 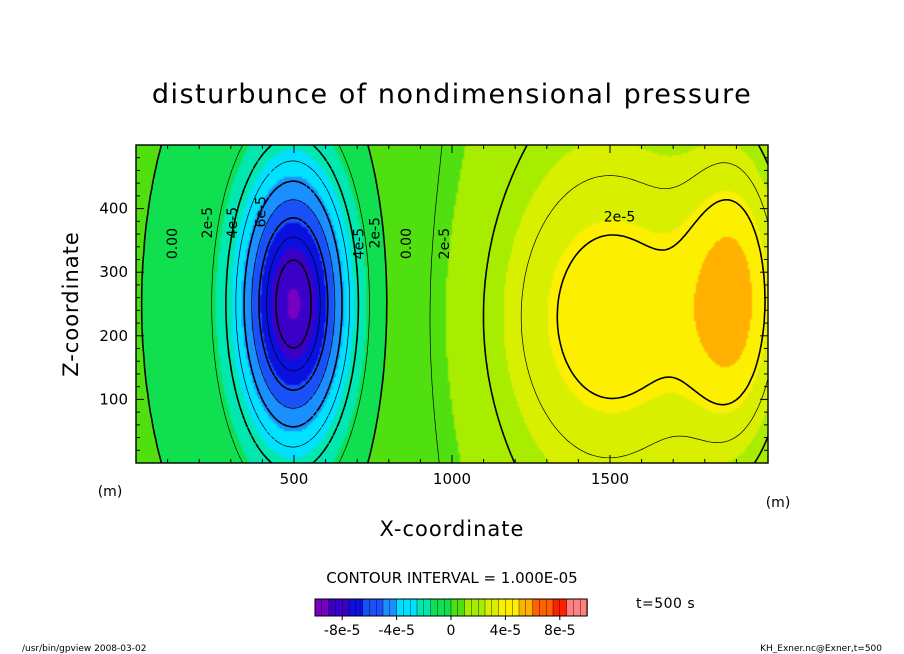 I want to click on footer-left: /usr/bin/gpview 2008-03-02, so click(x=84, y=649).